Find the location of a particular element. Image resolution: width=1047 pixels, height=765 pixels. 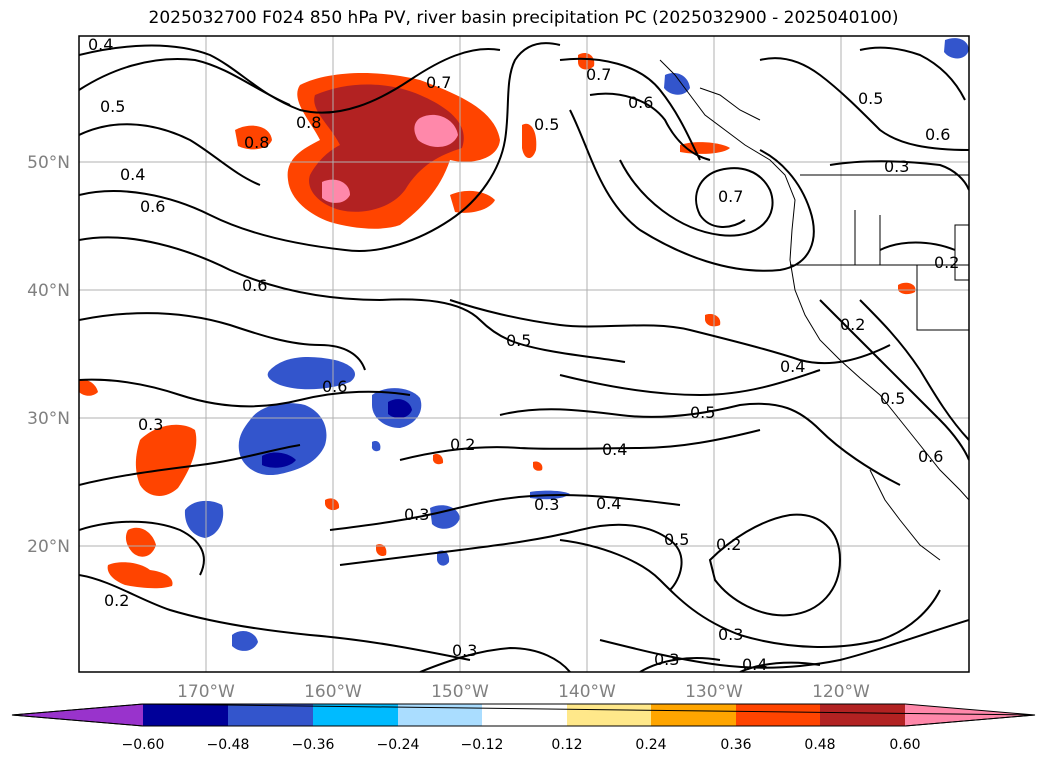

lon-label: 140°W is located at coordinates (587, 692).